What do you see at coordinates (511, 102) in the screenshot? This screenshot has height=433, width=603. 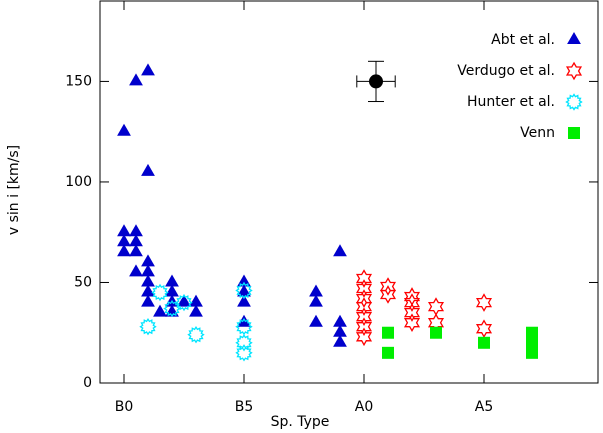 I see `legend-label: Hunter et al.` at bounding box center [511, 102].